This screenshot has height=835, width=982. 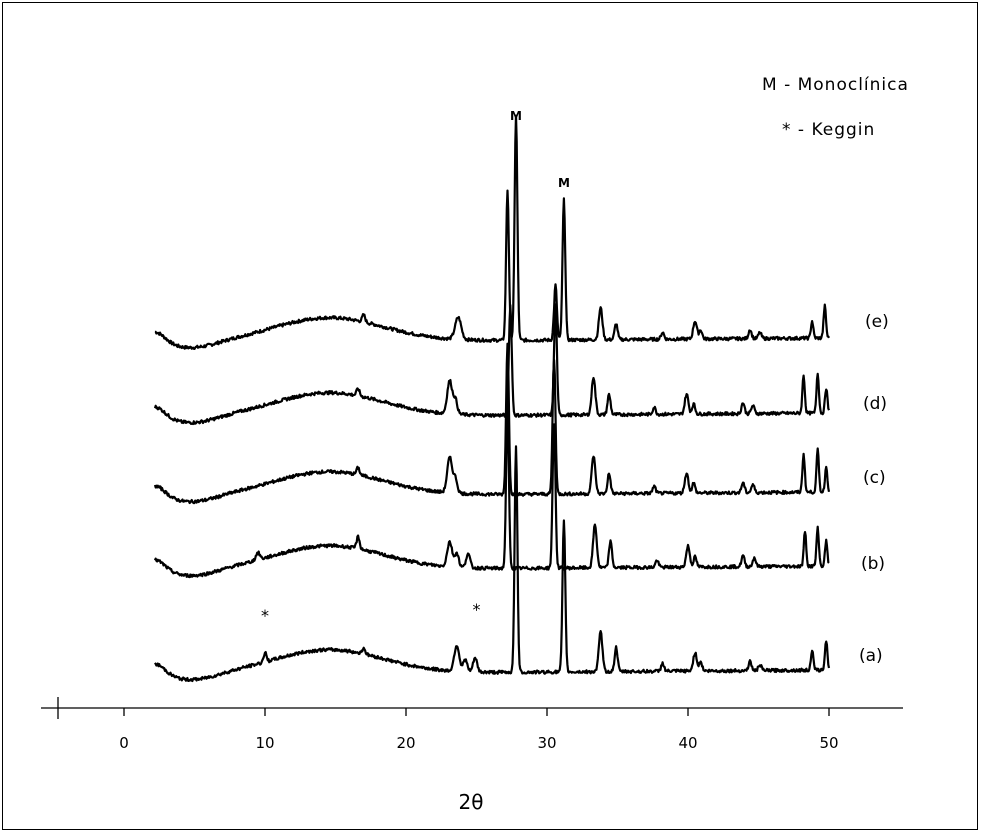 I want to click on legend: M - Monoclínica * - Keggin, so click(x=835, y=107).